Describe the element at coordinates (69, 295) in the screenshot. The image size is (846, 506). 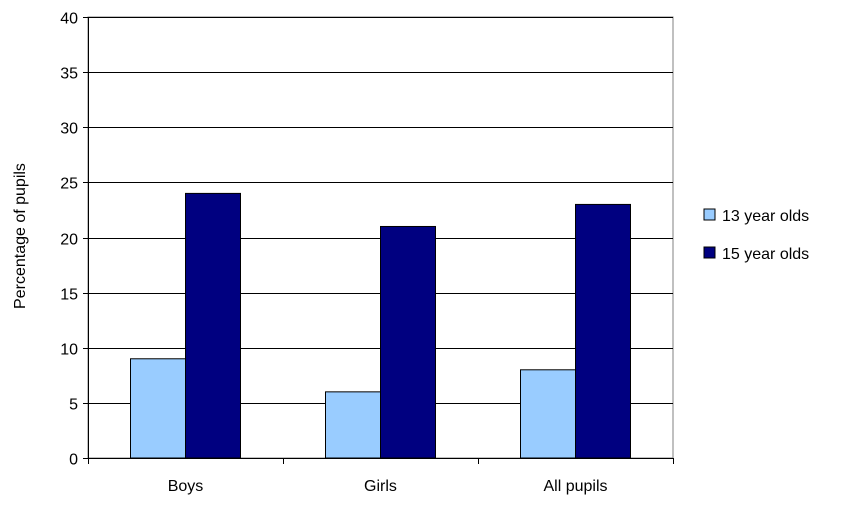
I see `y-tick-label: 15` at that location.